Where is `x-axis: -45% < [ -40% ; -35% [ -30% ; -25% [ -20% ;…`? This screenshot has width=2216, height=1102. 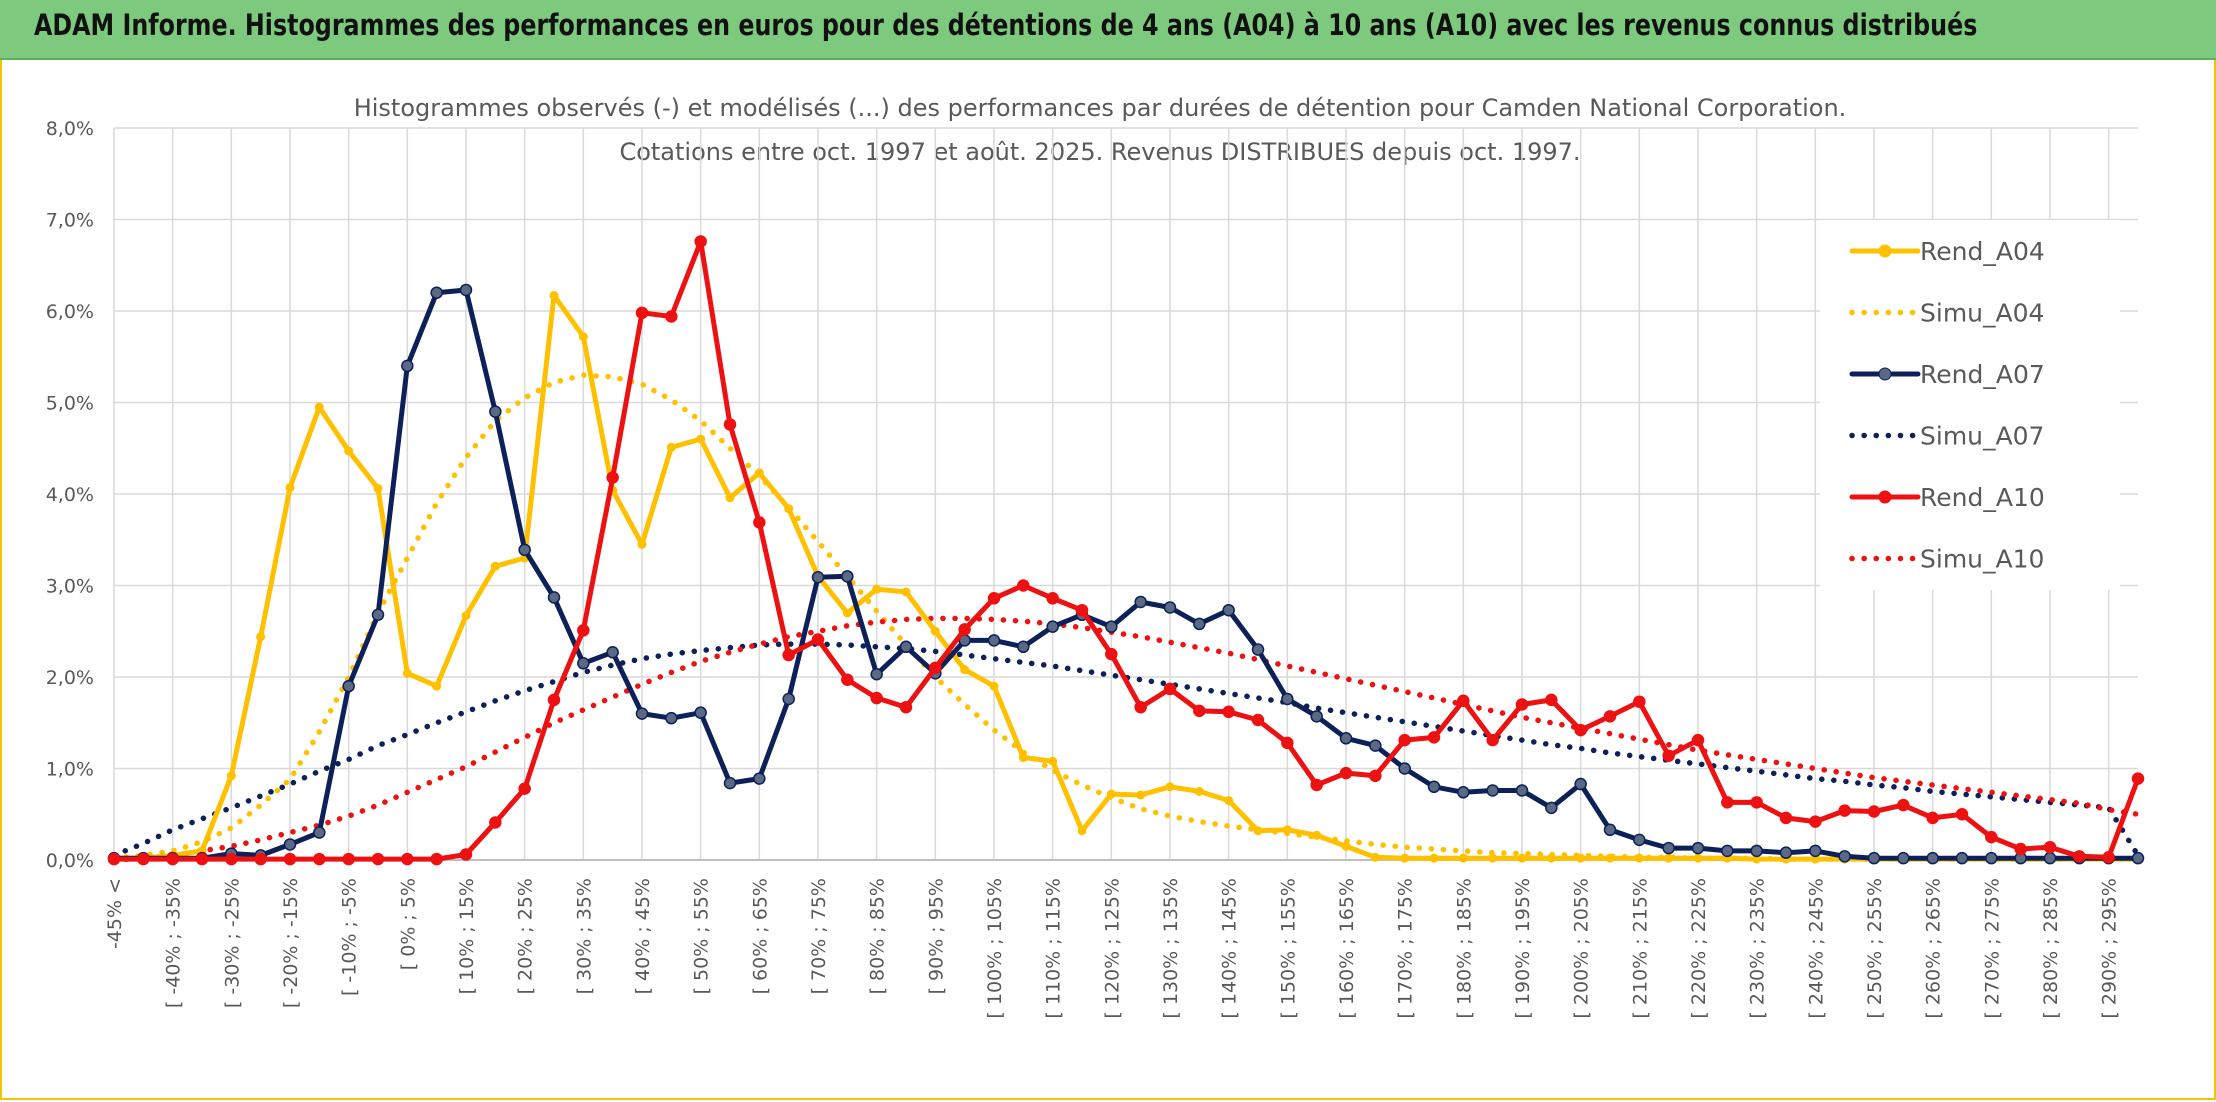 x-axis: -45% < [ -40% ; -35% [ -30% ; -25% [ -20% ;… is located at coordinates (1112, 948).